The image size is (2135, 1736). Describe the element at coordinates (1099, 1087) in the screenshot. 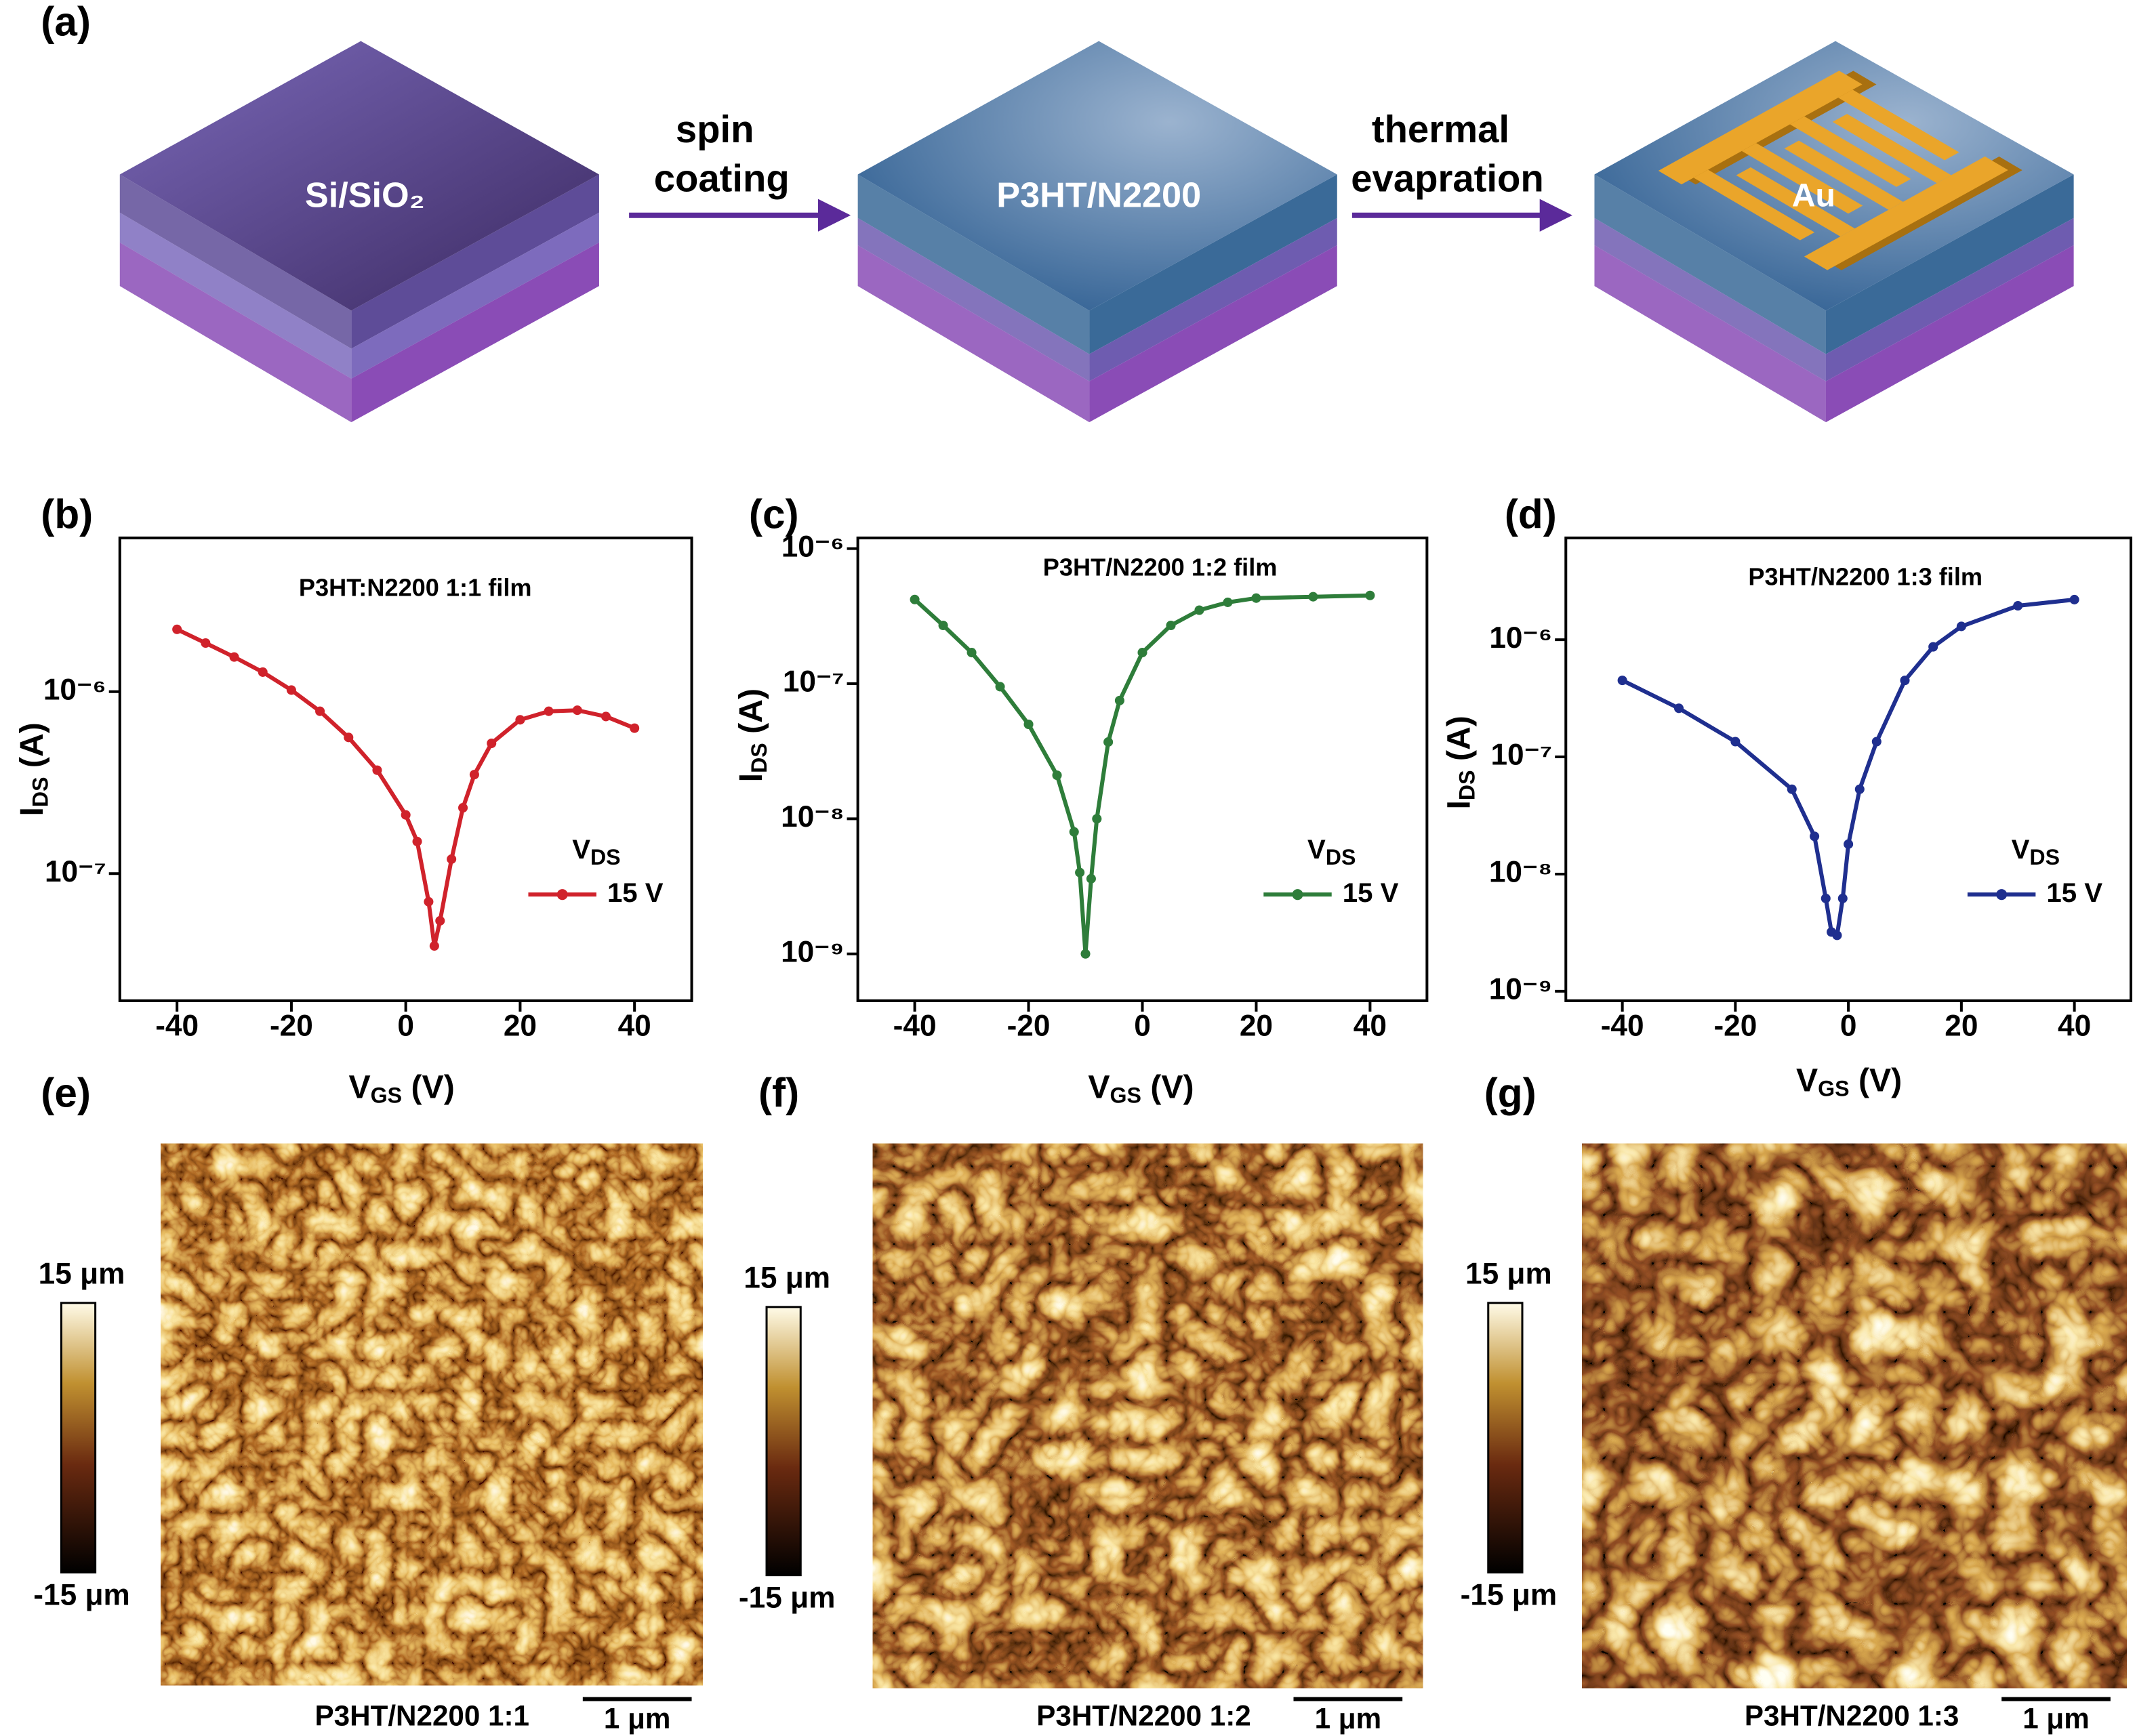

I see `x-axis-label-part: V` at that location.